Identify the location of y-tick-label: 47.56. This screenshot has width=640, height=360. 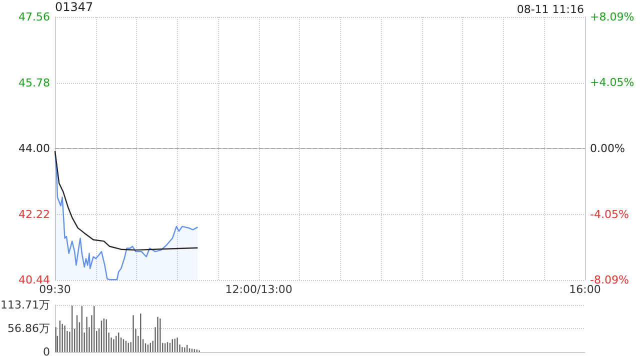
(34, 17).